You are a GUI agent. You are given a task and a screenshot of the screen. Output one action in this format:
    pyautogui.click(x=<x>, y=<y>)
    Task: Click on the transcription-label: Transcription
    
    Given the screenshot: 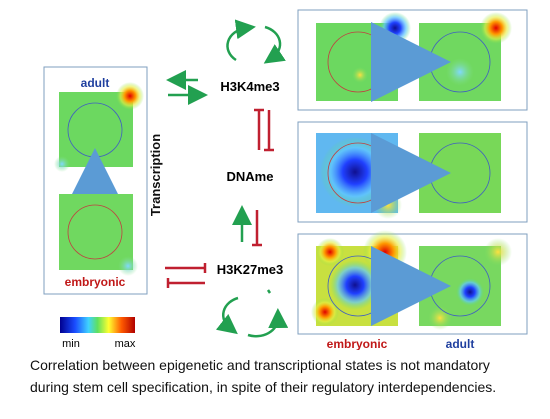 What is the action you would take?
    pyautogui.click(x=155, y=175)
    